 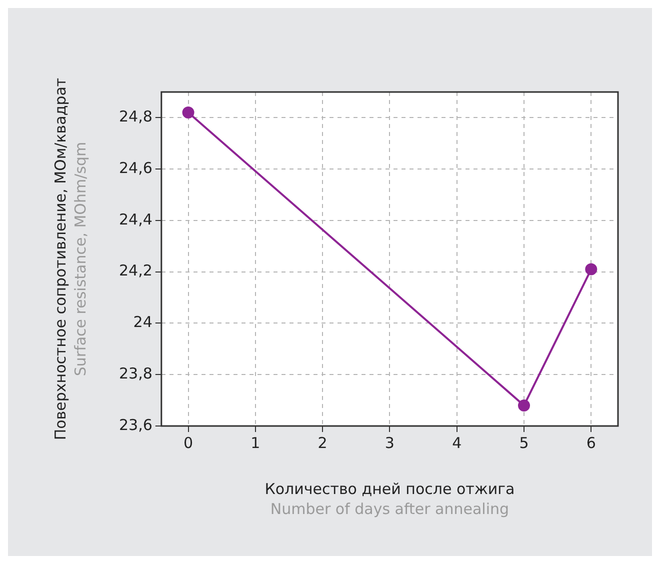 What do you see at coordinates (135, 271) in the screenshot?
I see `y-tick-label: 24,2` at bounding box center [135, 271].